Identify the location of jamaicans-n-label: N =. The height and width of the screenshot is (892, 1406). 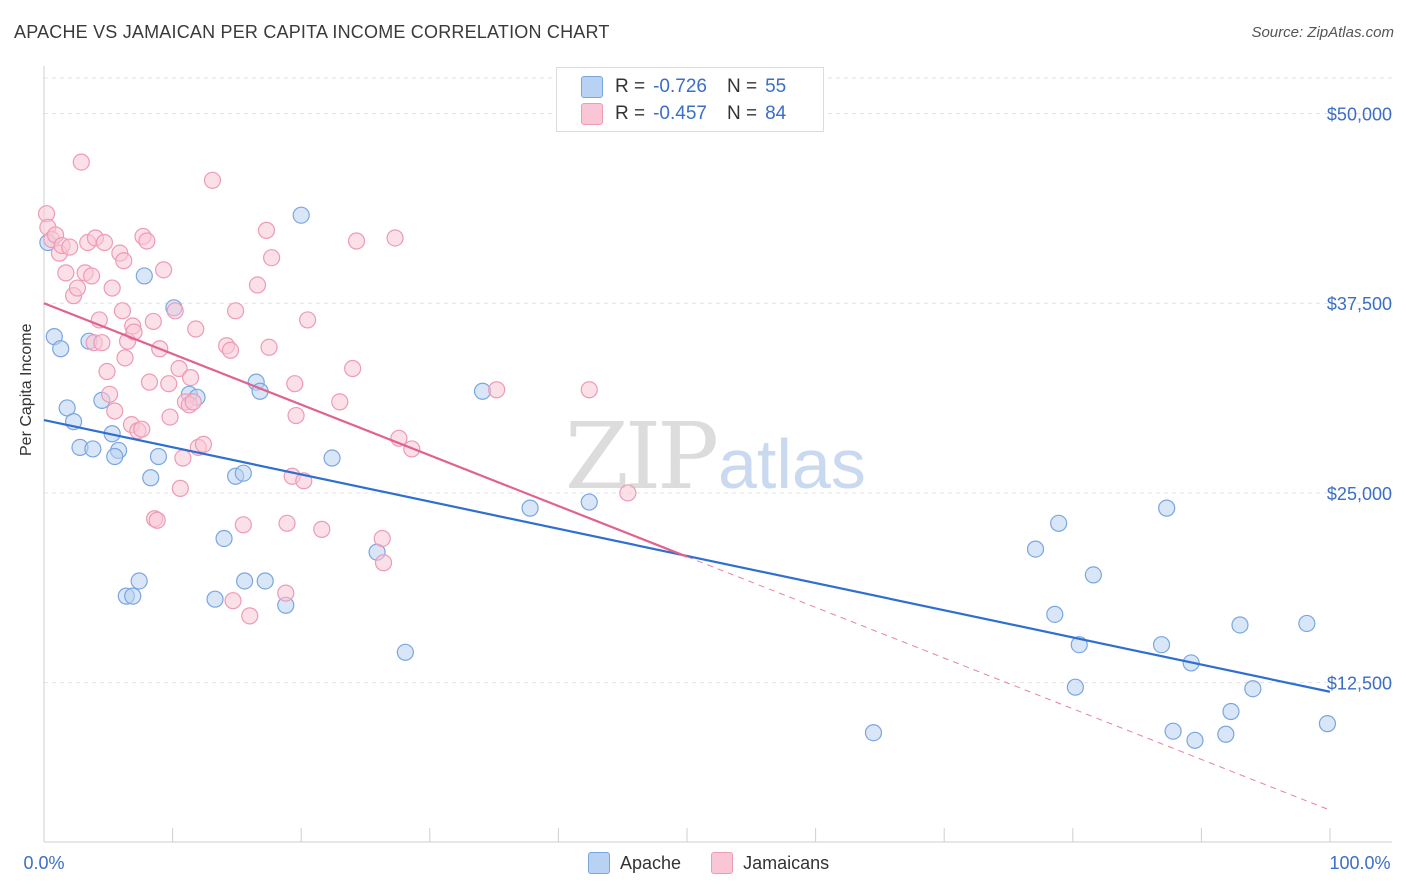
(742, 113).